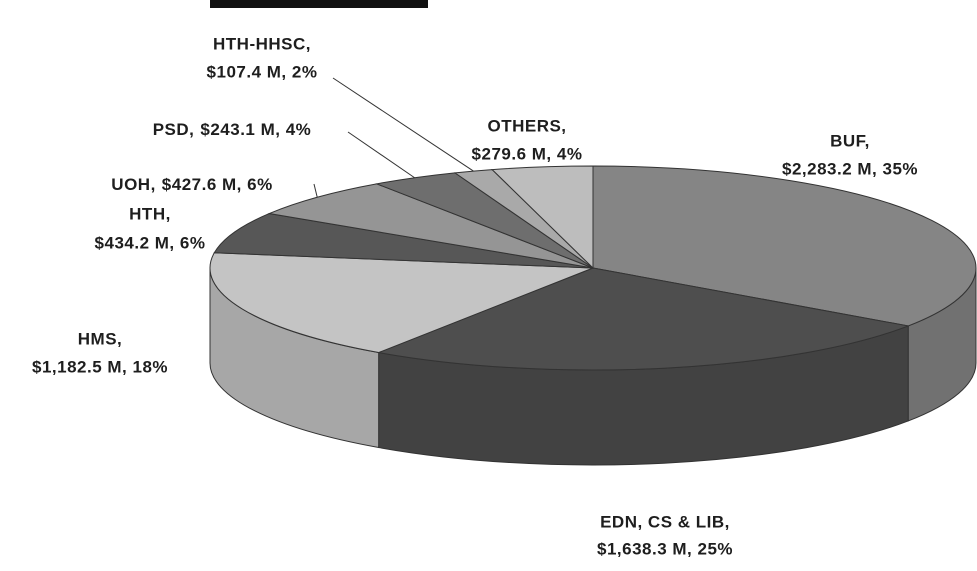 The height and width of the screenshot is (571, 977). Describe the element at coordinates (319, 4) in the screenshot. I see `redacted-title-bar` at that location.